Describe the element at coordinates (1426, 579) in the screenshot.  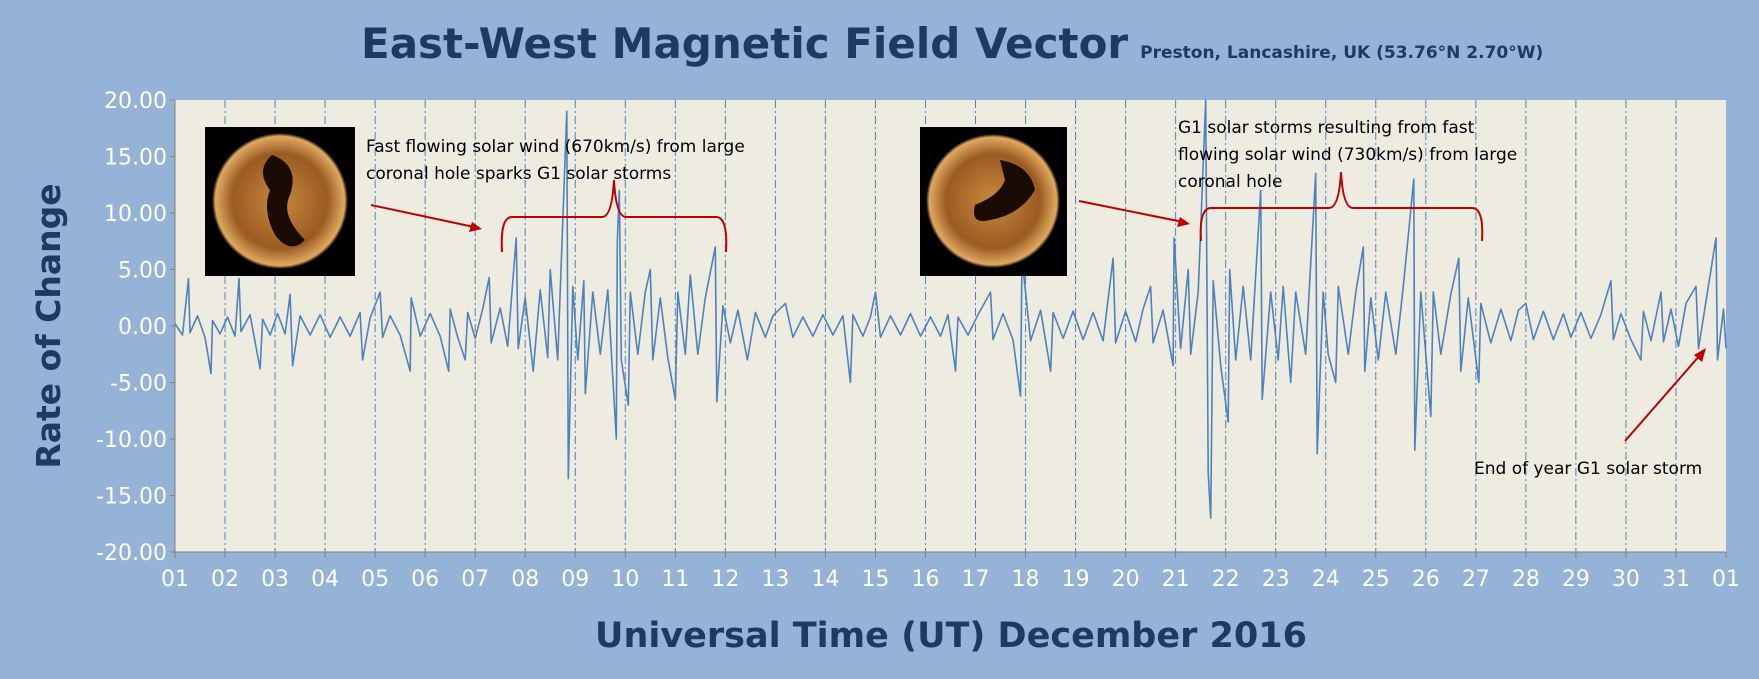
I see `x-tick-label: 26` at that location.